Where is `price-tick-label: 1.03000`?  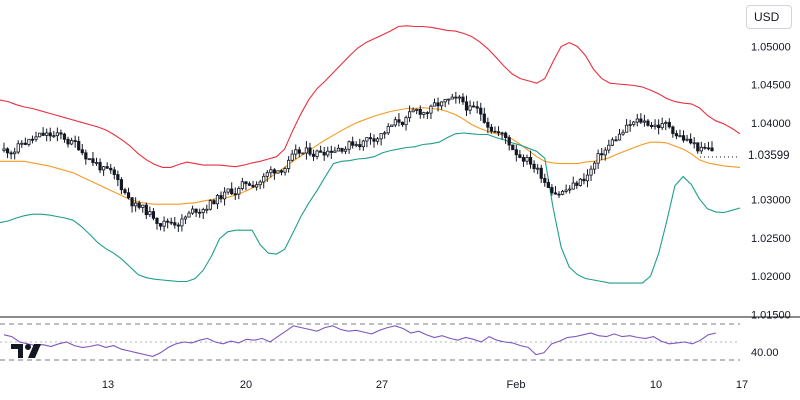 price-tick-label: 1.03000 is located at coordinates (771, 201).